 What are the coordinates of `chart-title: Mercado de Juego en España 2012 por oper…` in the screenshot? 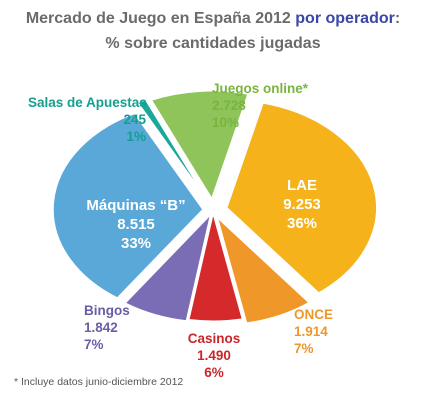 It's located at (213, 31).